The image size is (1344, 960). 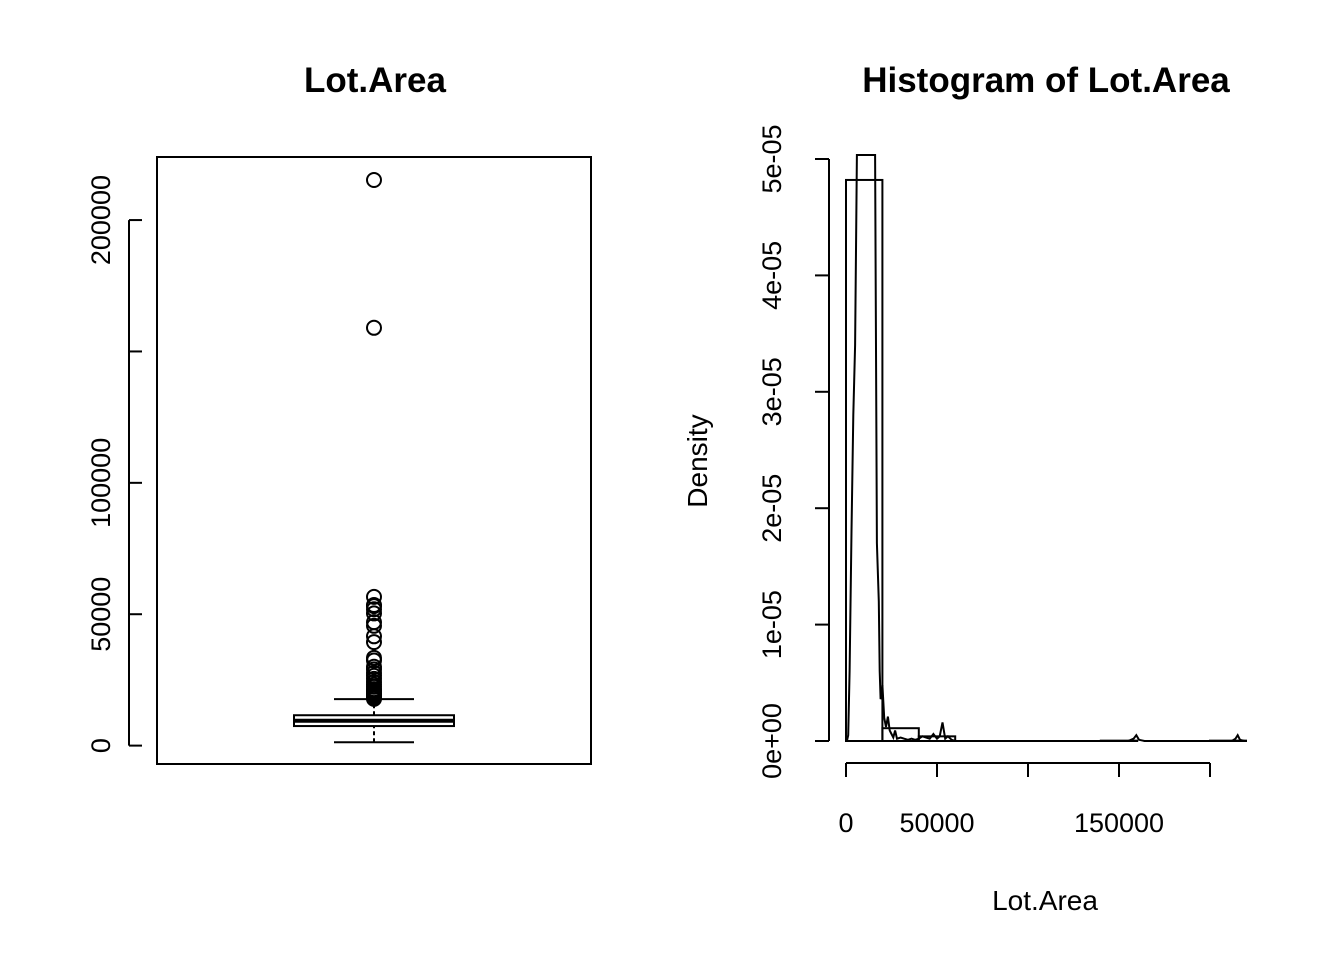 What do you see at coordinates (772, 741) in the screenshot?
I see `histogram-y-tick-label: 0e+00` at bounding box center [772, 741].